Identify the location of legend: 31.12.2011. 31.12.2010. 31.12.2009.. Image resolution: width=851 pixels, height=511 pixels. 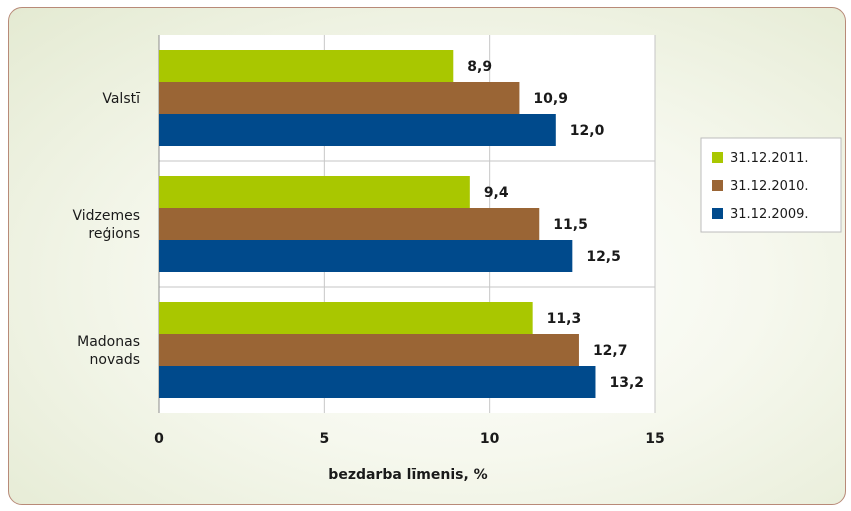
(771, 185).